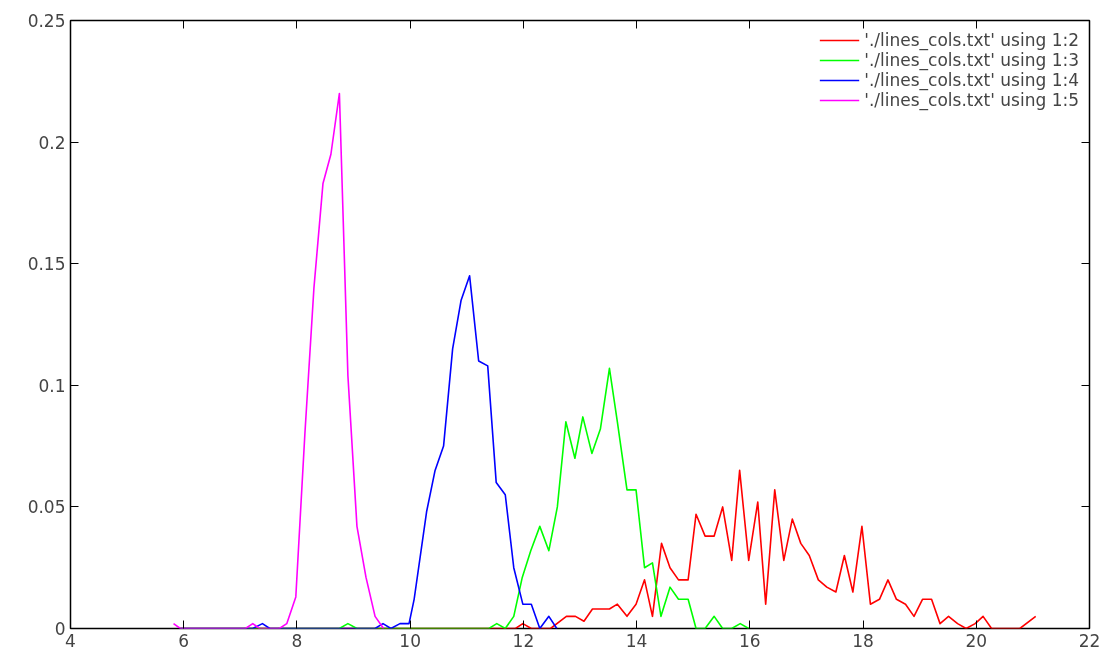 This screenshot has width=1111, height=668. I want to click on y-tick-label: 0.1, so click(52, 385).